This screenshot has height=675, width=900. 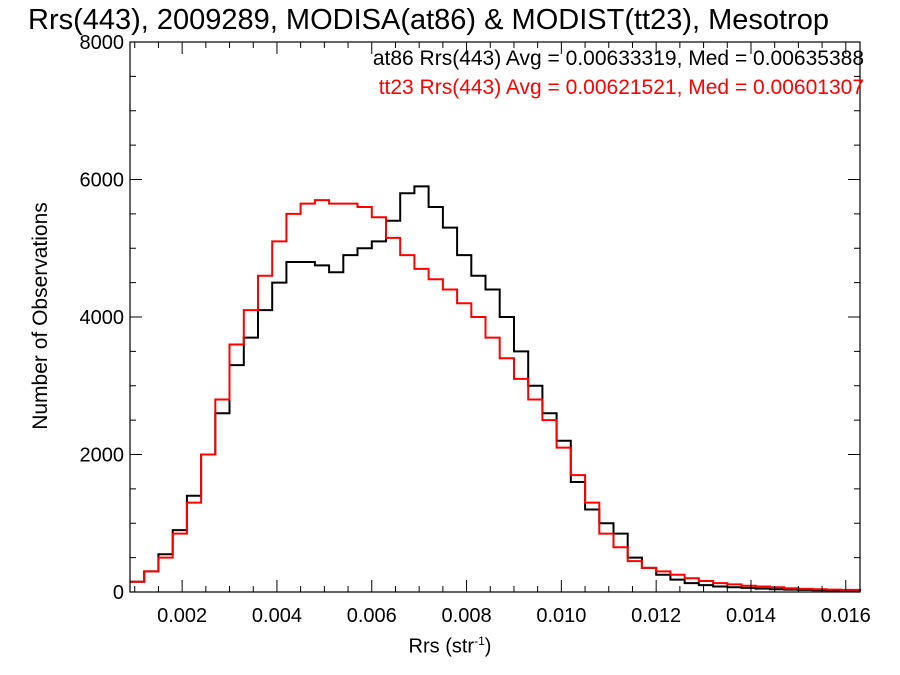 What do you see at coordinates (372, 616) in the screenshot?
I see `x-tick-label: 0.006` at bounding box center [372, 616].